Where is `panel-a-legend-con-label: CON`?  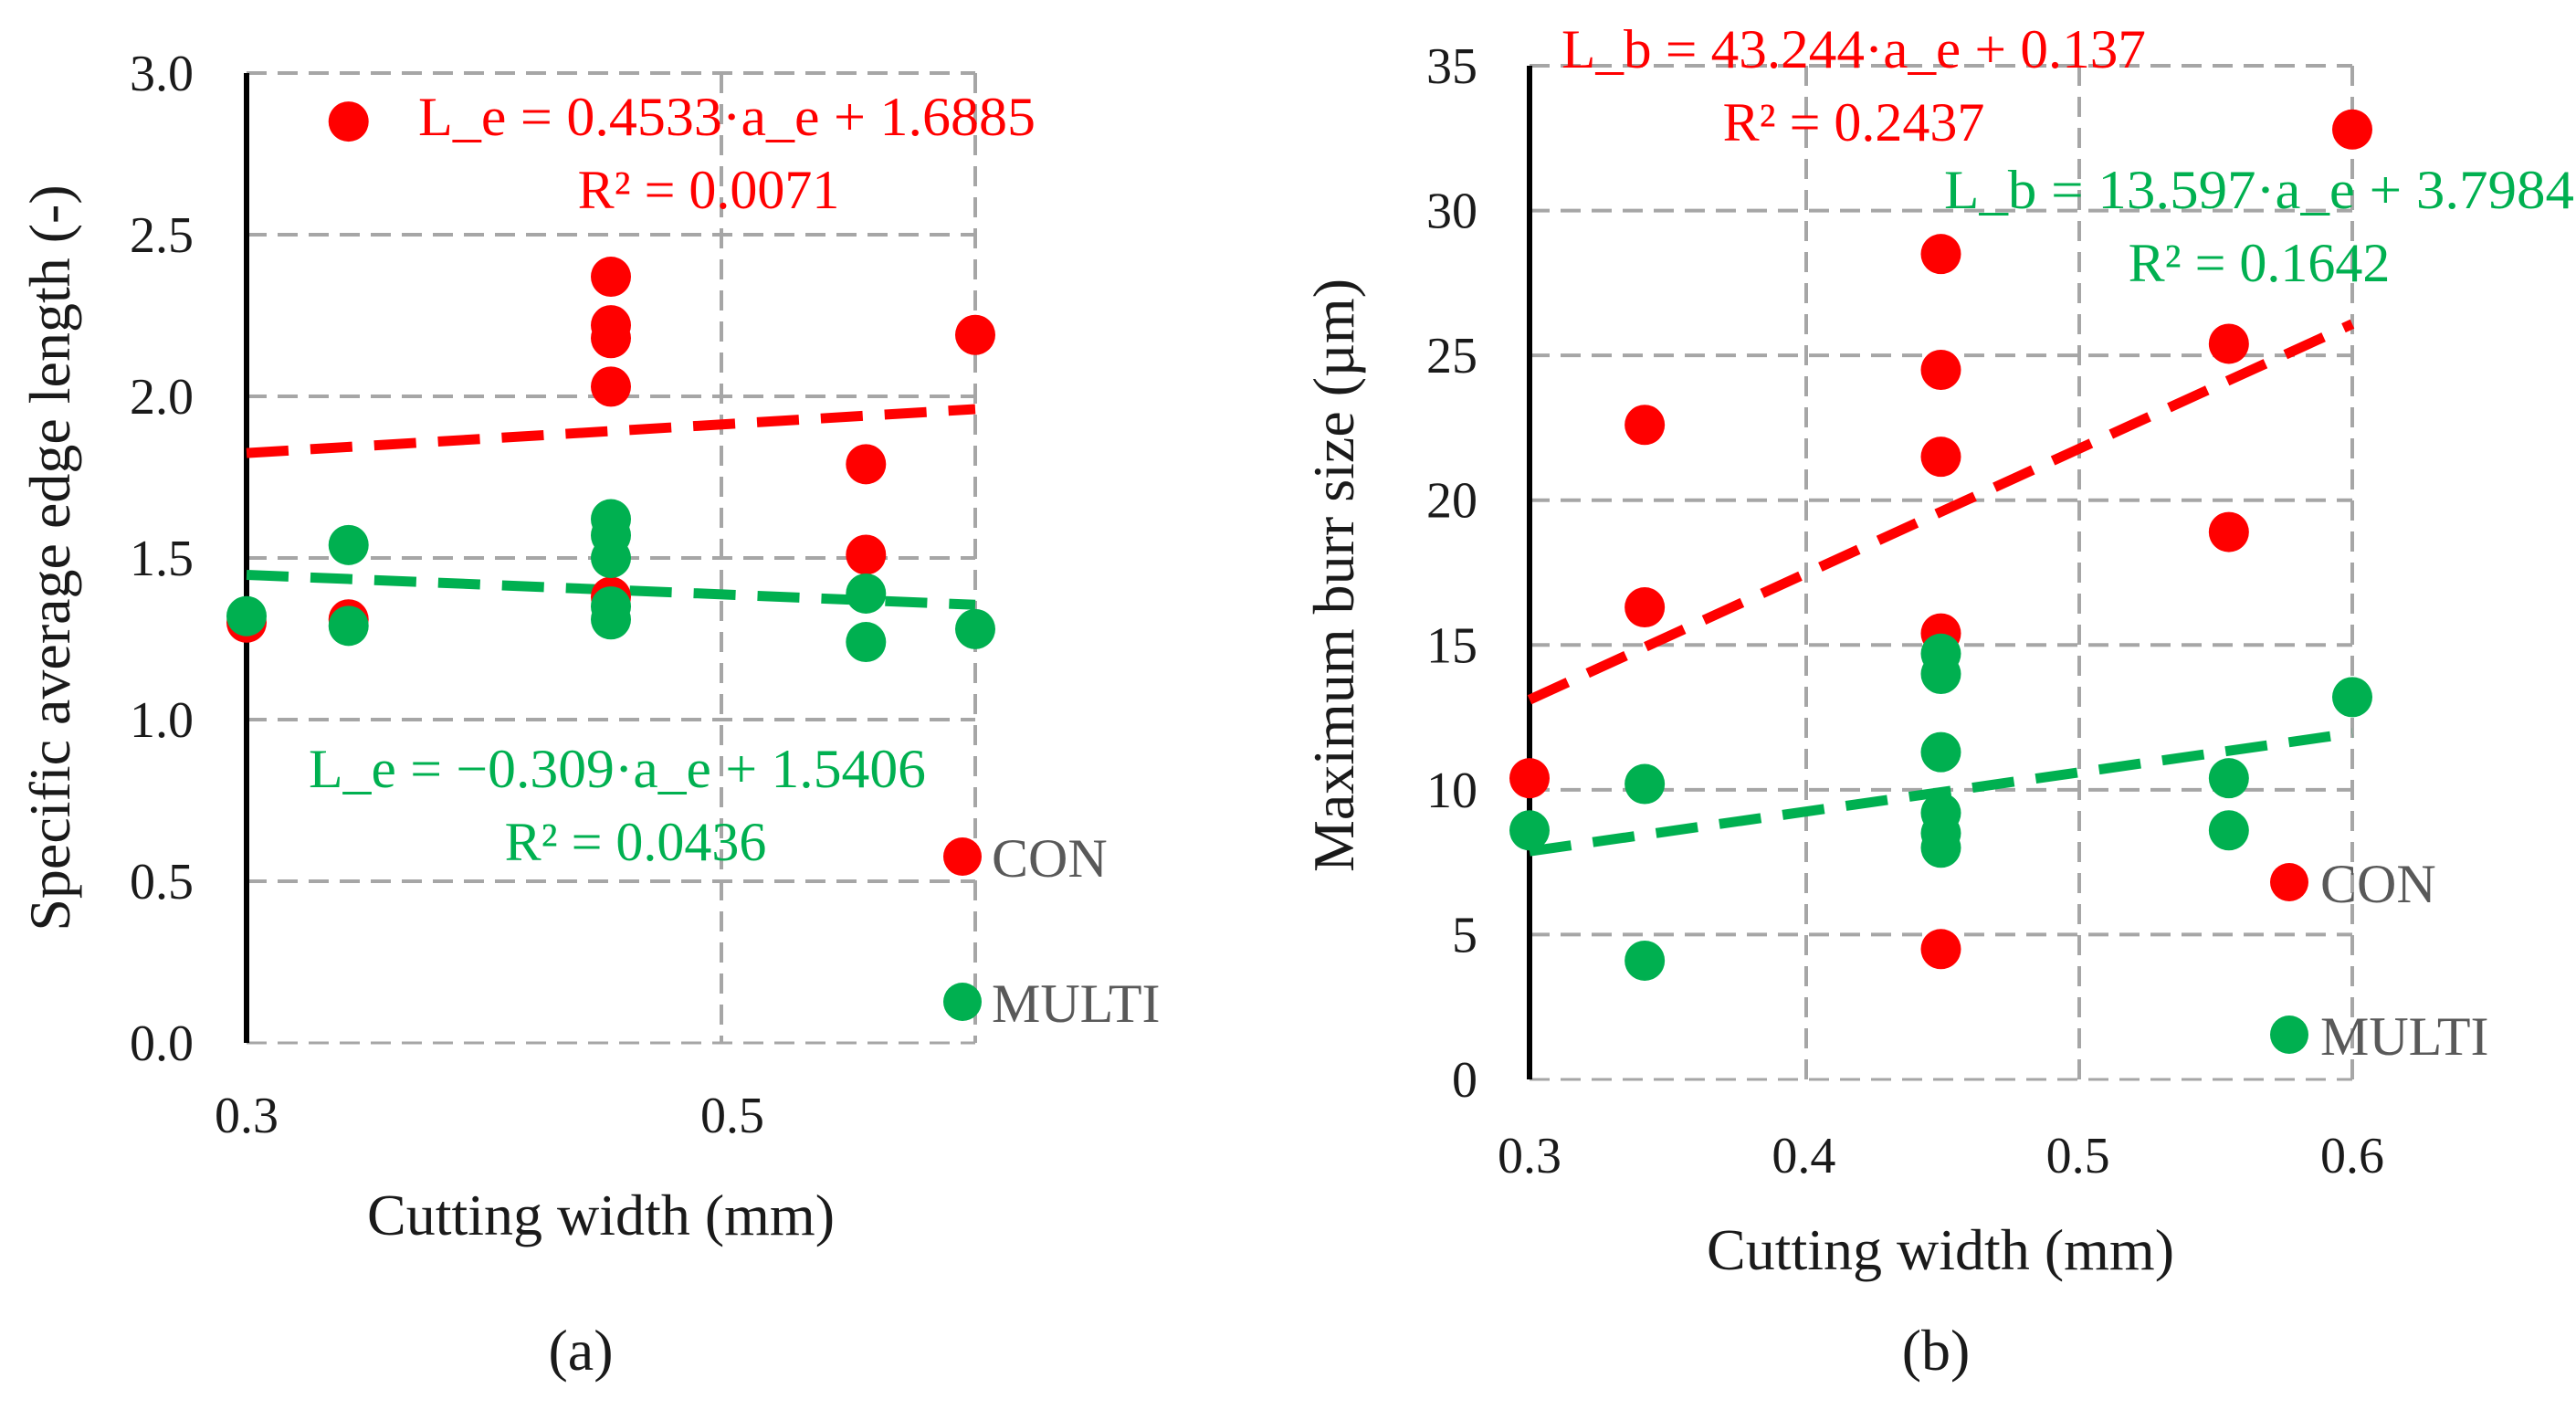
panel-a-legend-con-label: CON is located at coordinates (1050, 859).